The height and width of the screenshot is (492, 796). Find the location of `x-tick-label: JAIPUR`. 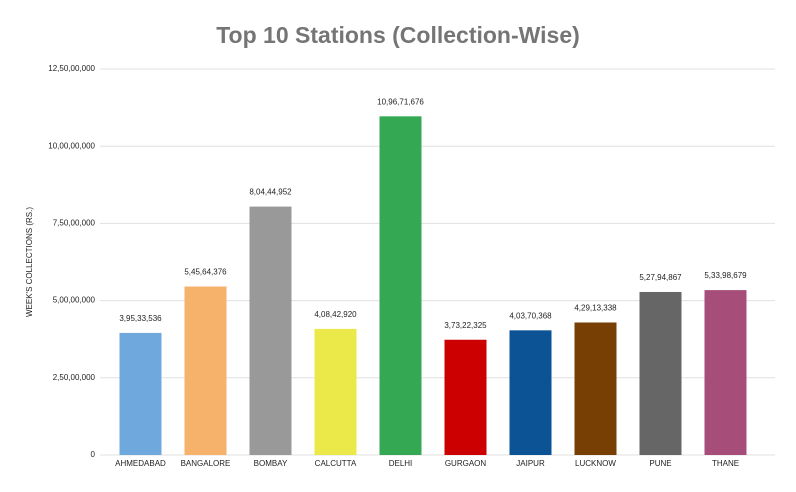

x-tick-label: JAIPUR is located at coordinates (530, 463).